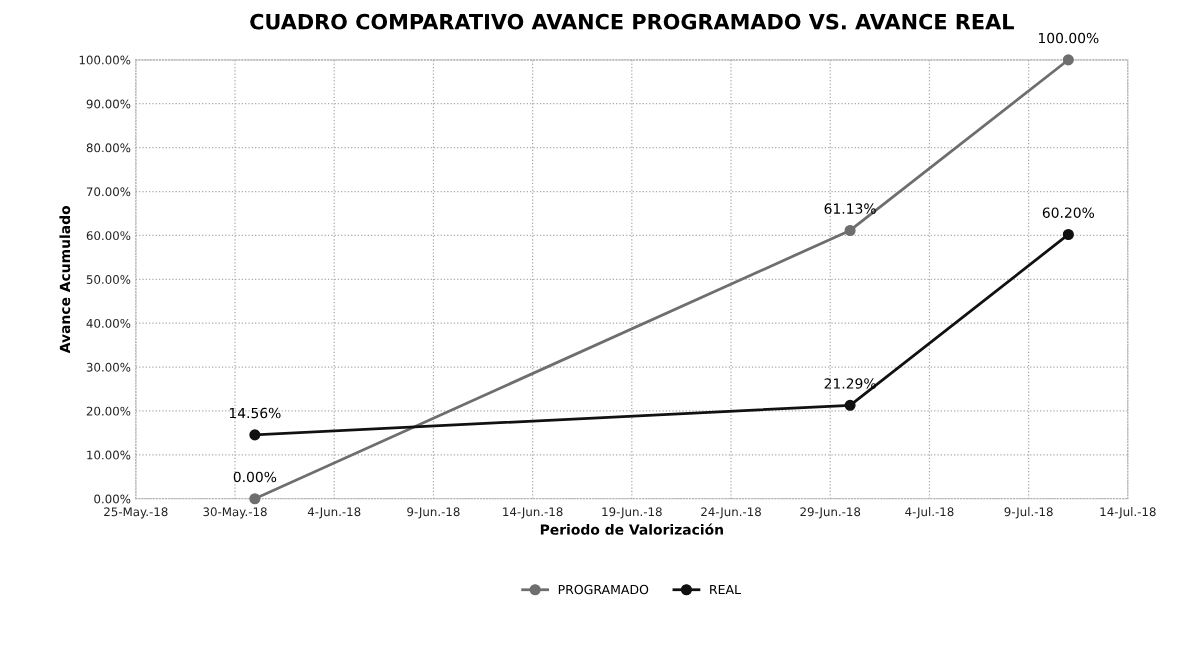 The image size is (1181, 665). Describe the element at coordinates (1068, 38) in the screenshot. I see `data-label: 100.00%` at that location.